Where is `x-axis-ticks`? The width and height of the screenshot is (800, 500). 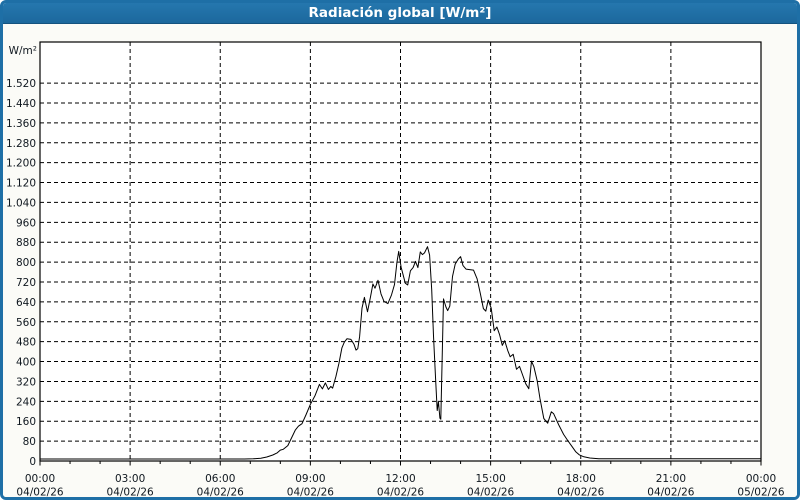
x-axis-ticks is located at coordinates (400, 463).